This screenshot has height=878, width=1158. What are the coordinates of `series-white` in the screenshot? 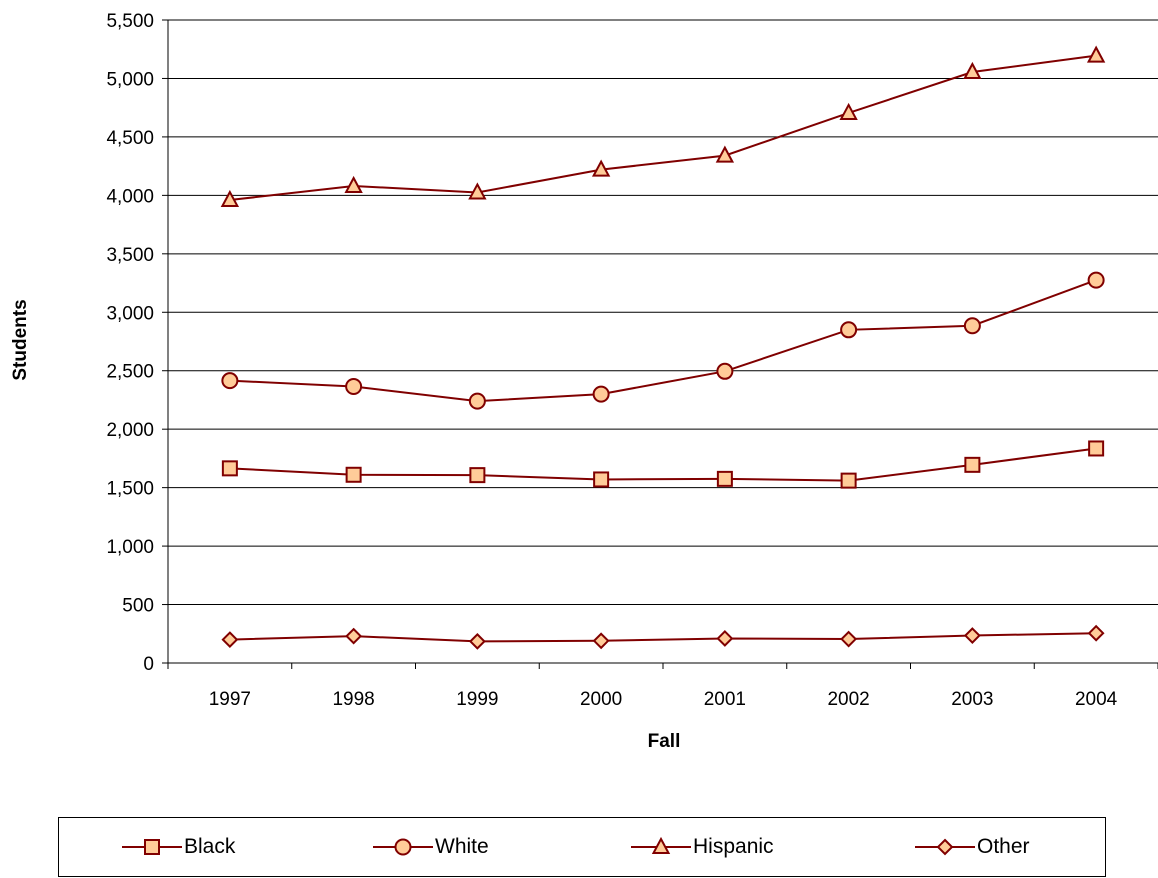 It's located at (663, 340).